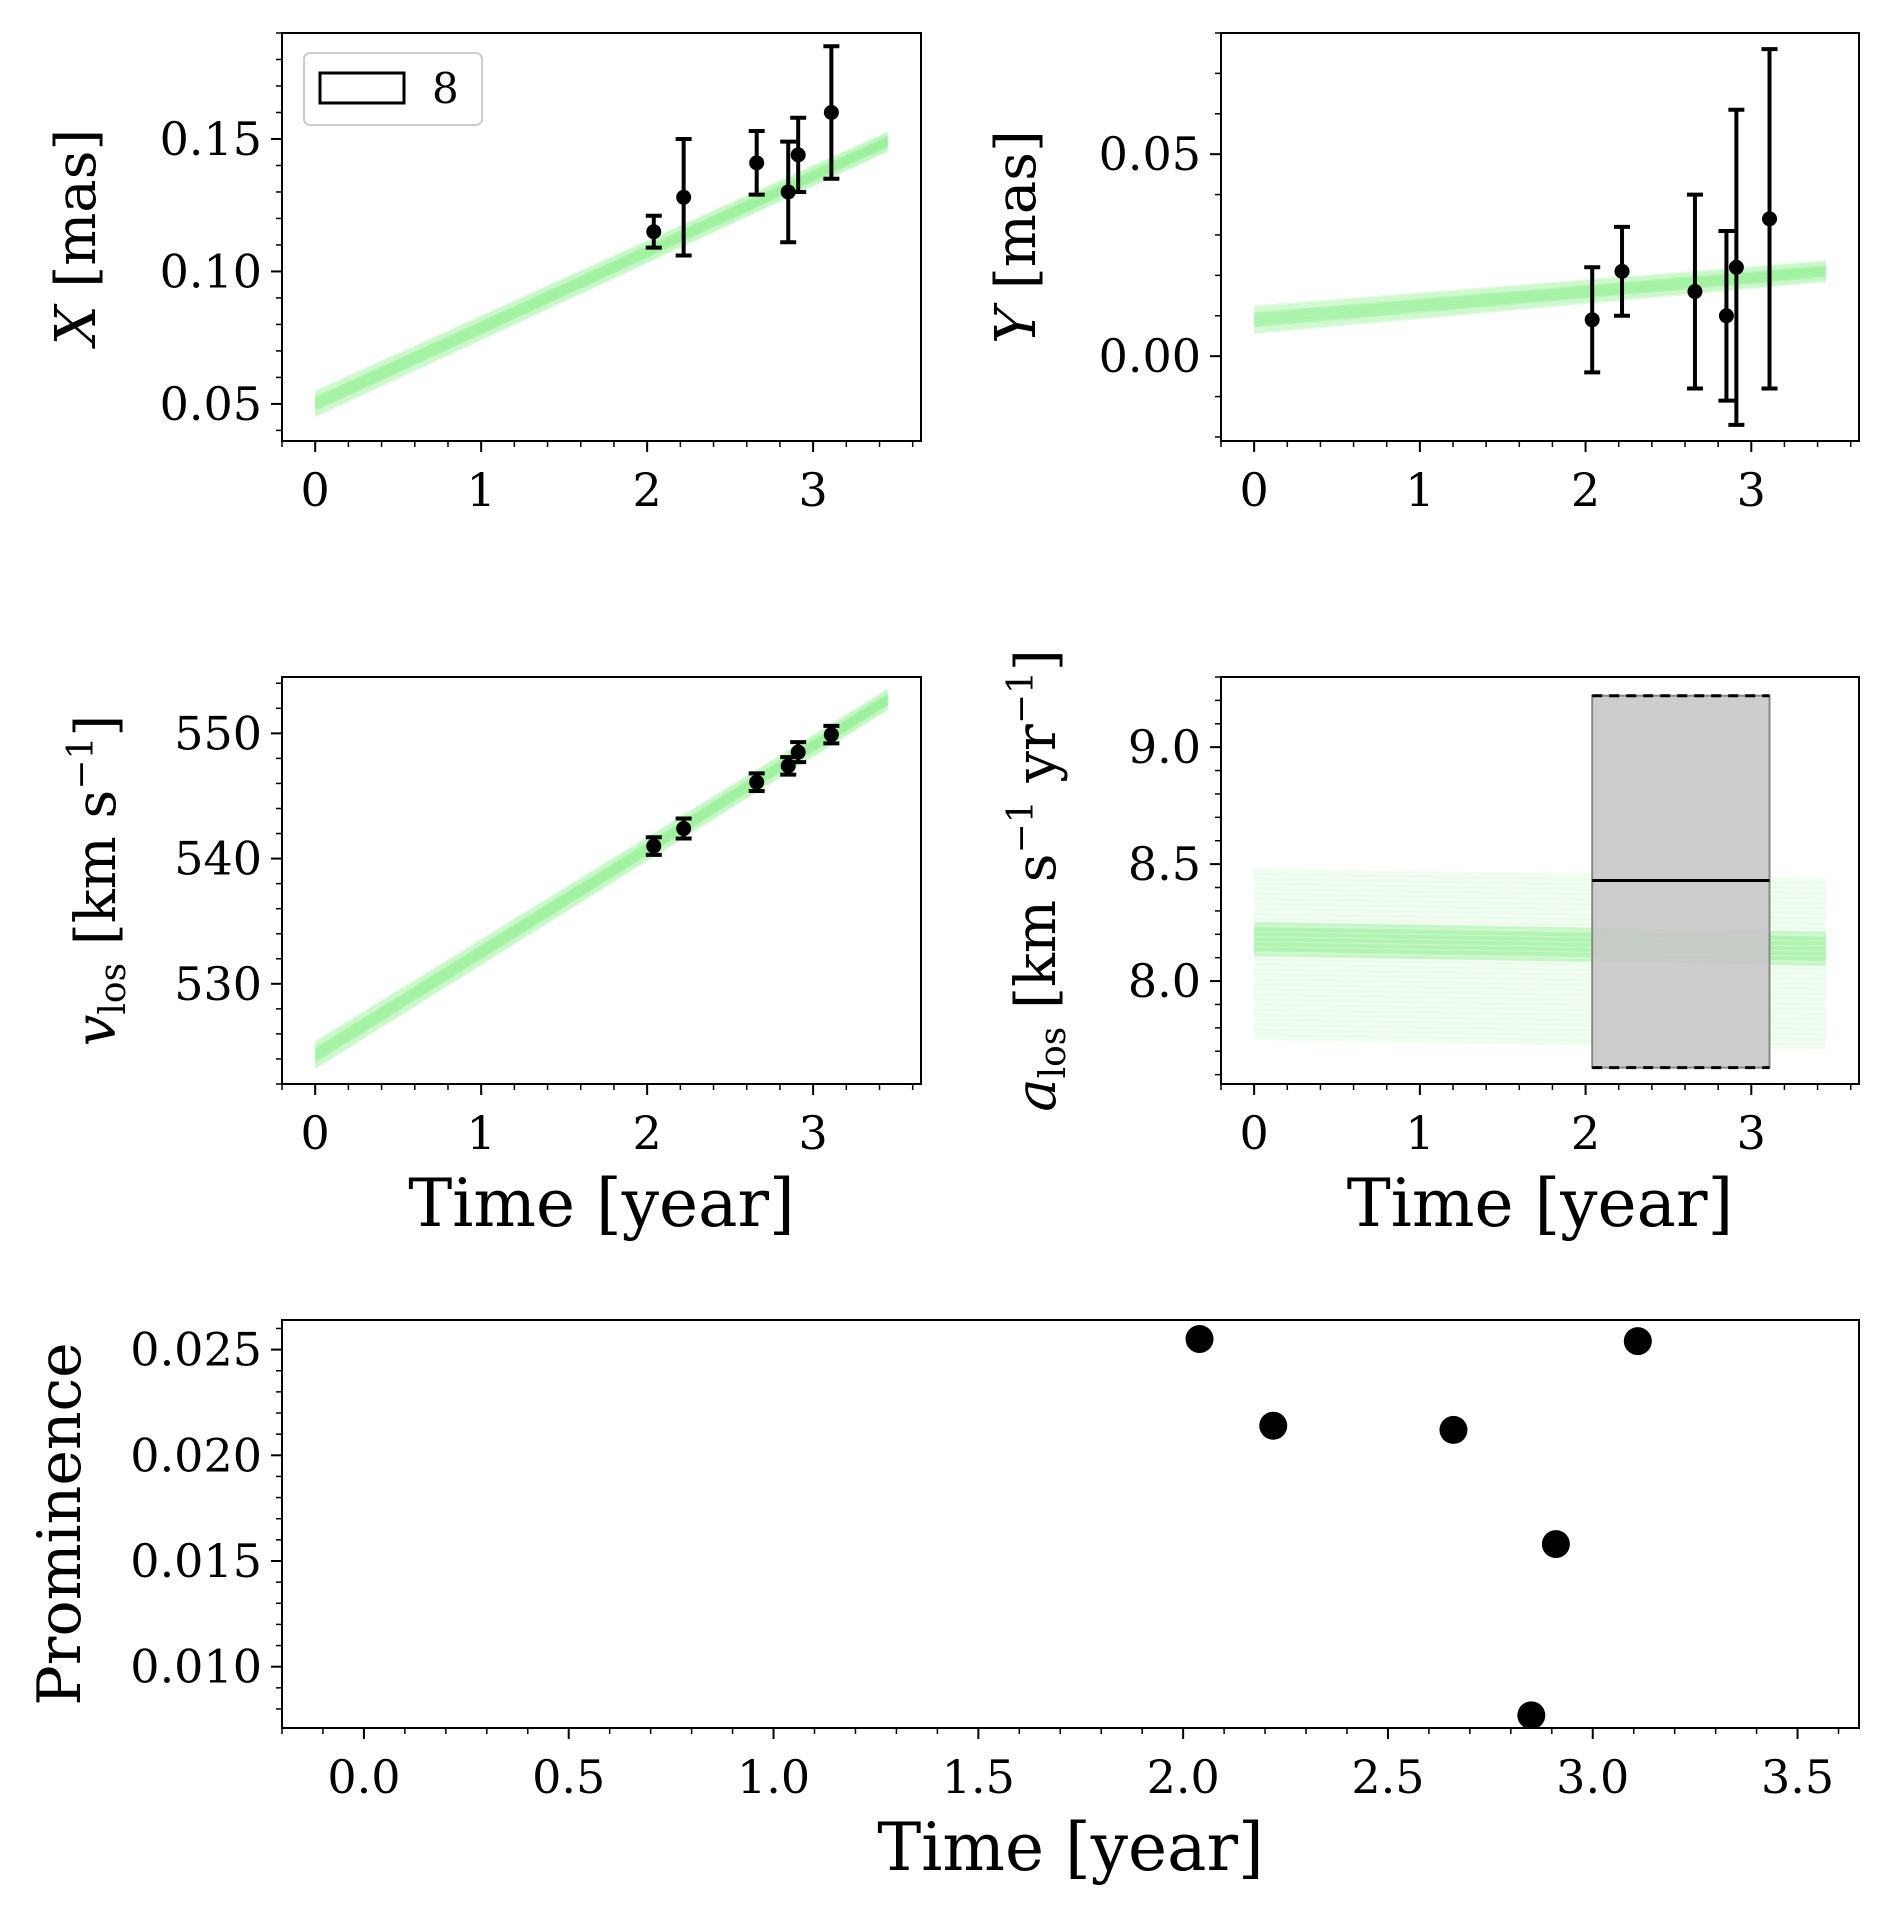 The height and width of the screenshot is (1920, 1895). What do you see at coordinates (978, 1777) in the screenshot?
I see `x-tick-label: 1.5` at bounding box center [978, 1777].